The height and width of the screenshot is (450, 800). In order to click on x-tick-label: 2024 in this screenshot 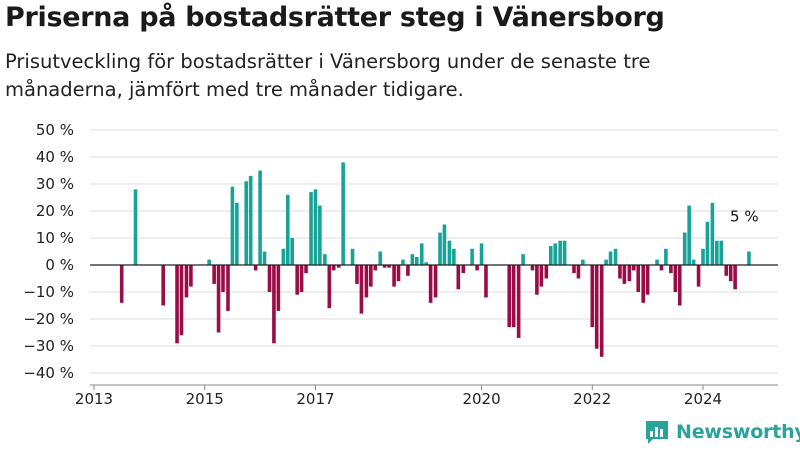, I will do `click(703, 399)`.